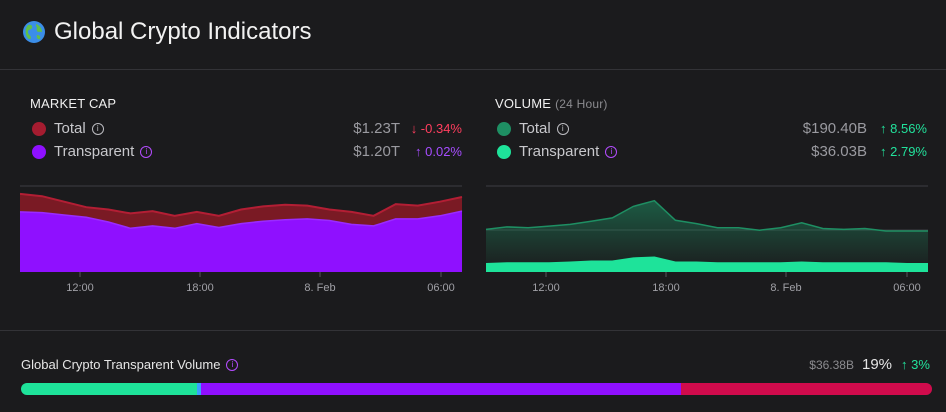  Describe the element at coordinates (376, 128) in the screenshot. I see `market-cap-total-value: $1.23T` at that location.